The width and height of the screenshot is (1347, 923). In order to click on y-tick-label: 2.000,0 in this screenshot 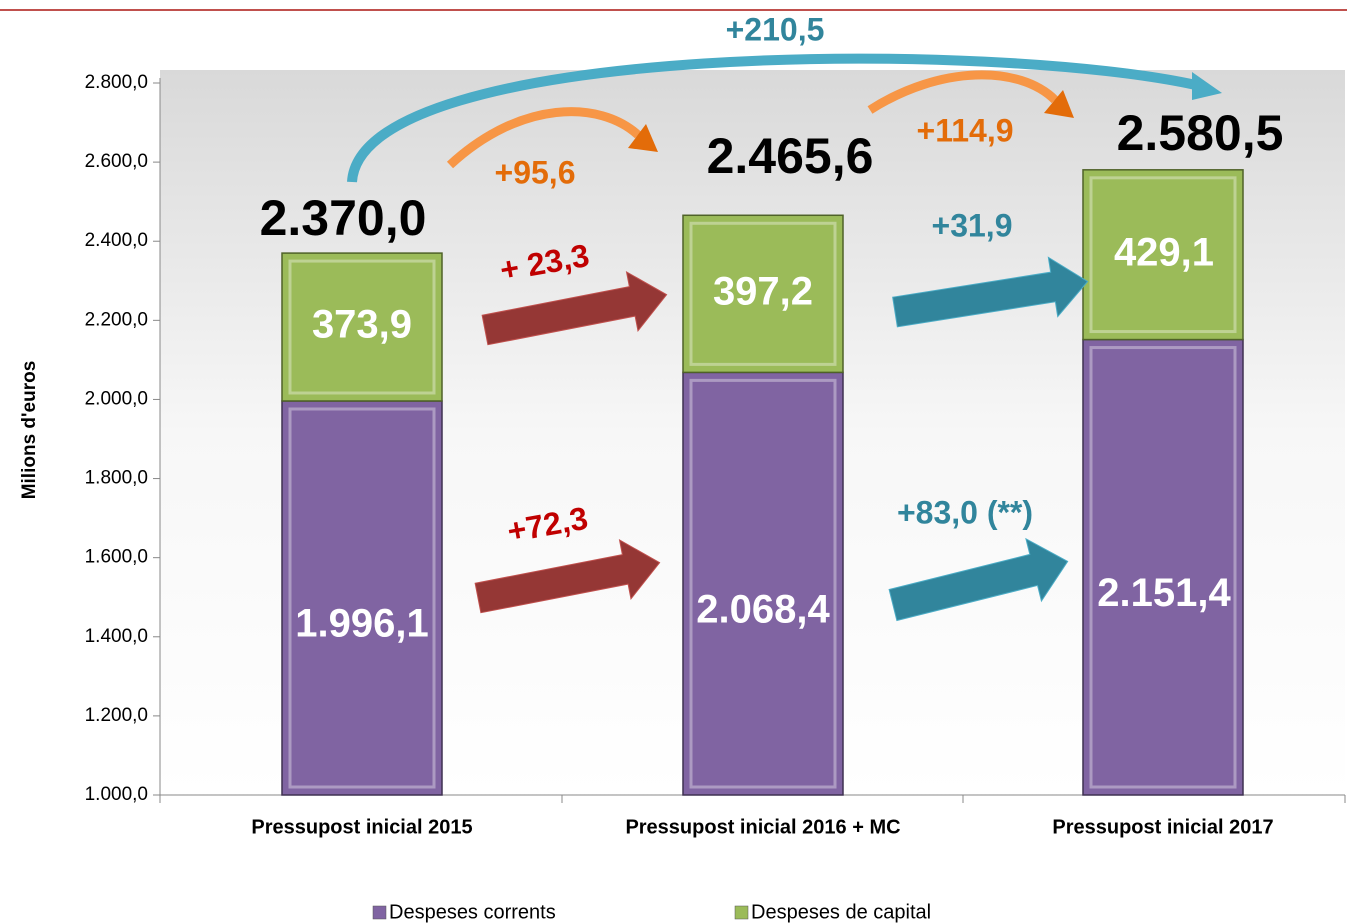, I will do `click(116, 398)`.